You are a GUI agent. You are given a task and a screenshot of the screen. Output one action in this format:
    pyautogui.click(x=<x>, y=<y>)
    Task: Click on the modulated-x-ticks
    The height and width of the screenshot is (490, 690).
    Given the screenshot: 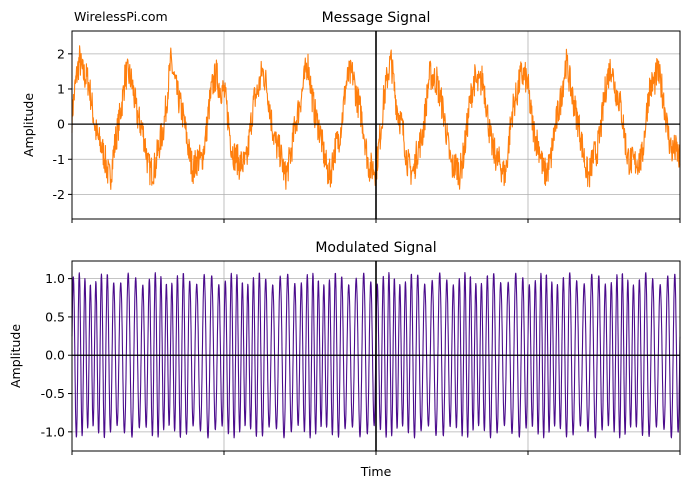 What is the action you would take?
    pyautogui.click(x=376, y=453)
    